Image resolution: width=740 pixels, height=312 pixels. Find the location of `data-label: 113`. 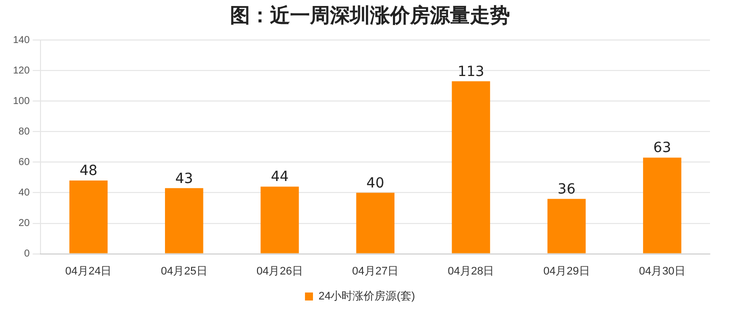

data-label: 113 is located at coordinates (471, 72).